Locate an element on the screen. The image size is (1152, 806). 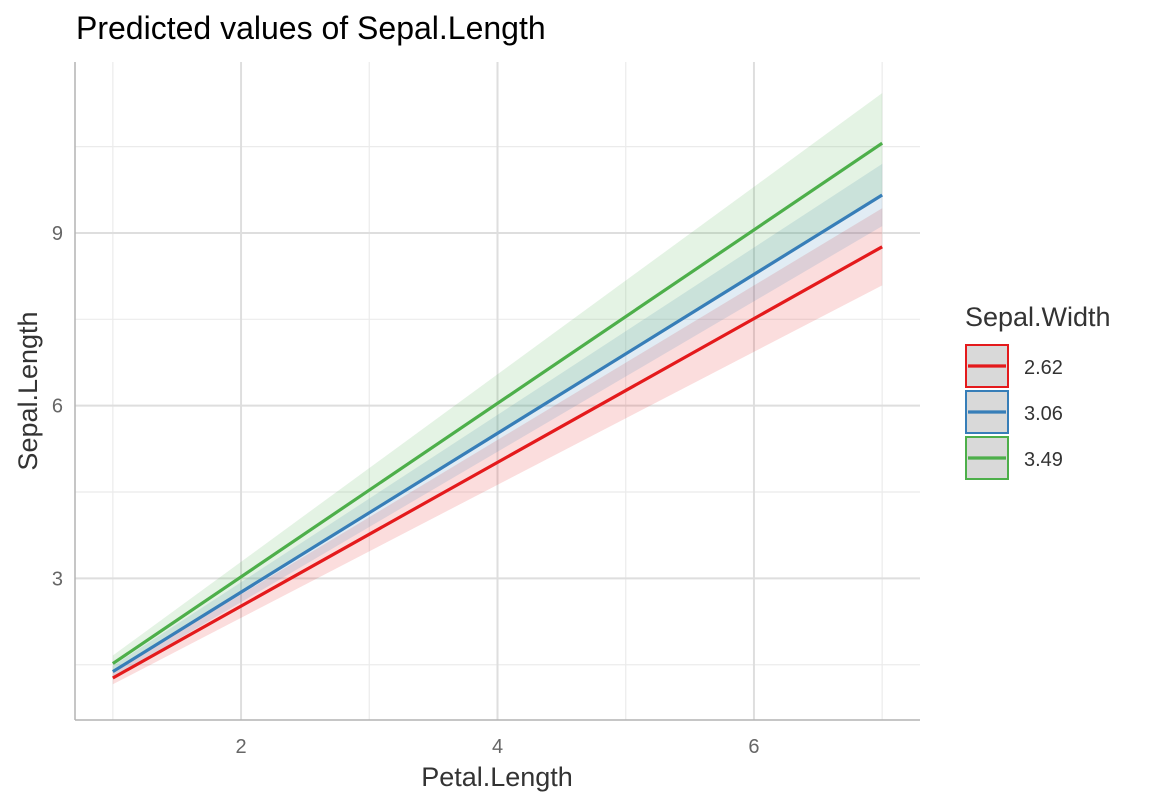
x-tick-label-1: 4 is located at coordinates (497, 747).